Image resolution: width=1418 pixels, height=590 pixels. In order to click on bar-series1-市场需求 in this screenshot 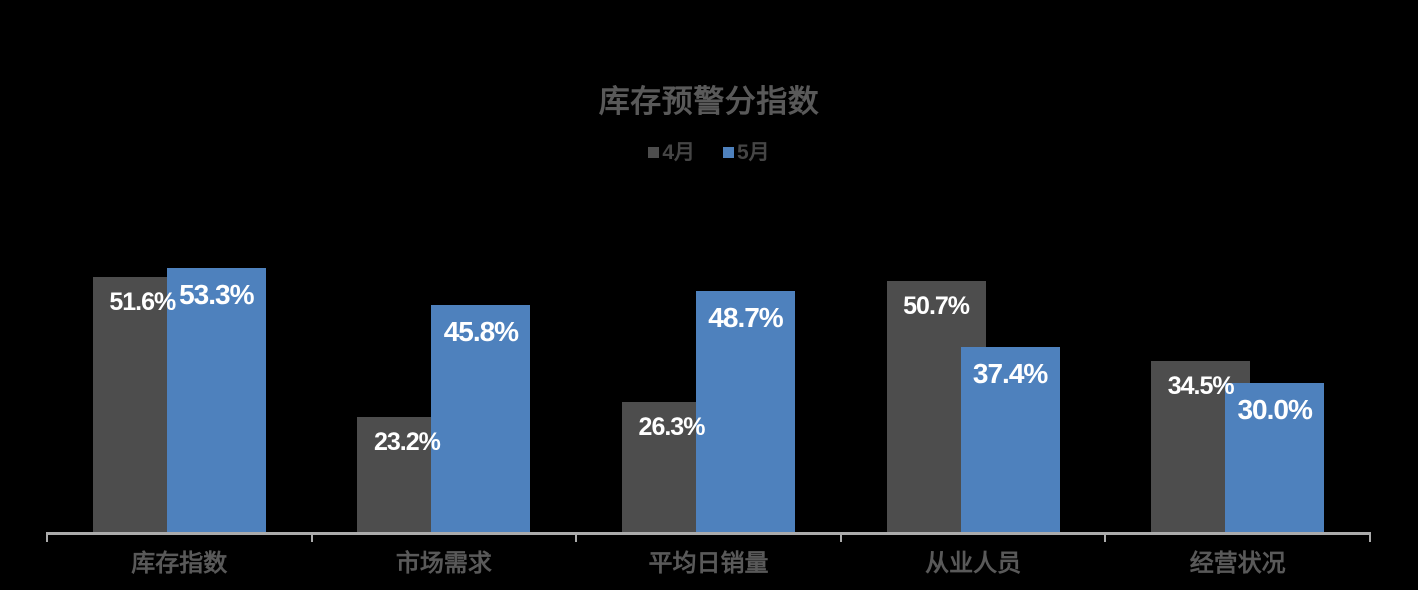, I will do `click(481, 418)`.